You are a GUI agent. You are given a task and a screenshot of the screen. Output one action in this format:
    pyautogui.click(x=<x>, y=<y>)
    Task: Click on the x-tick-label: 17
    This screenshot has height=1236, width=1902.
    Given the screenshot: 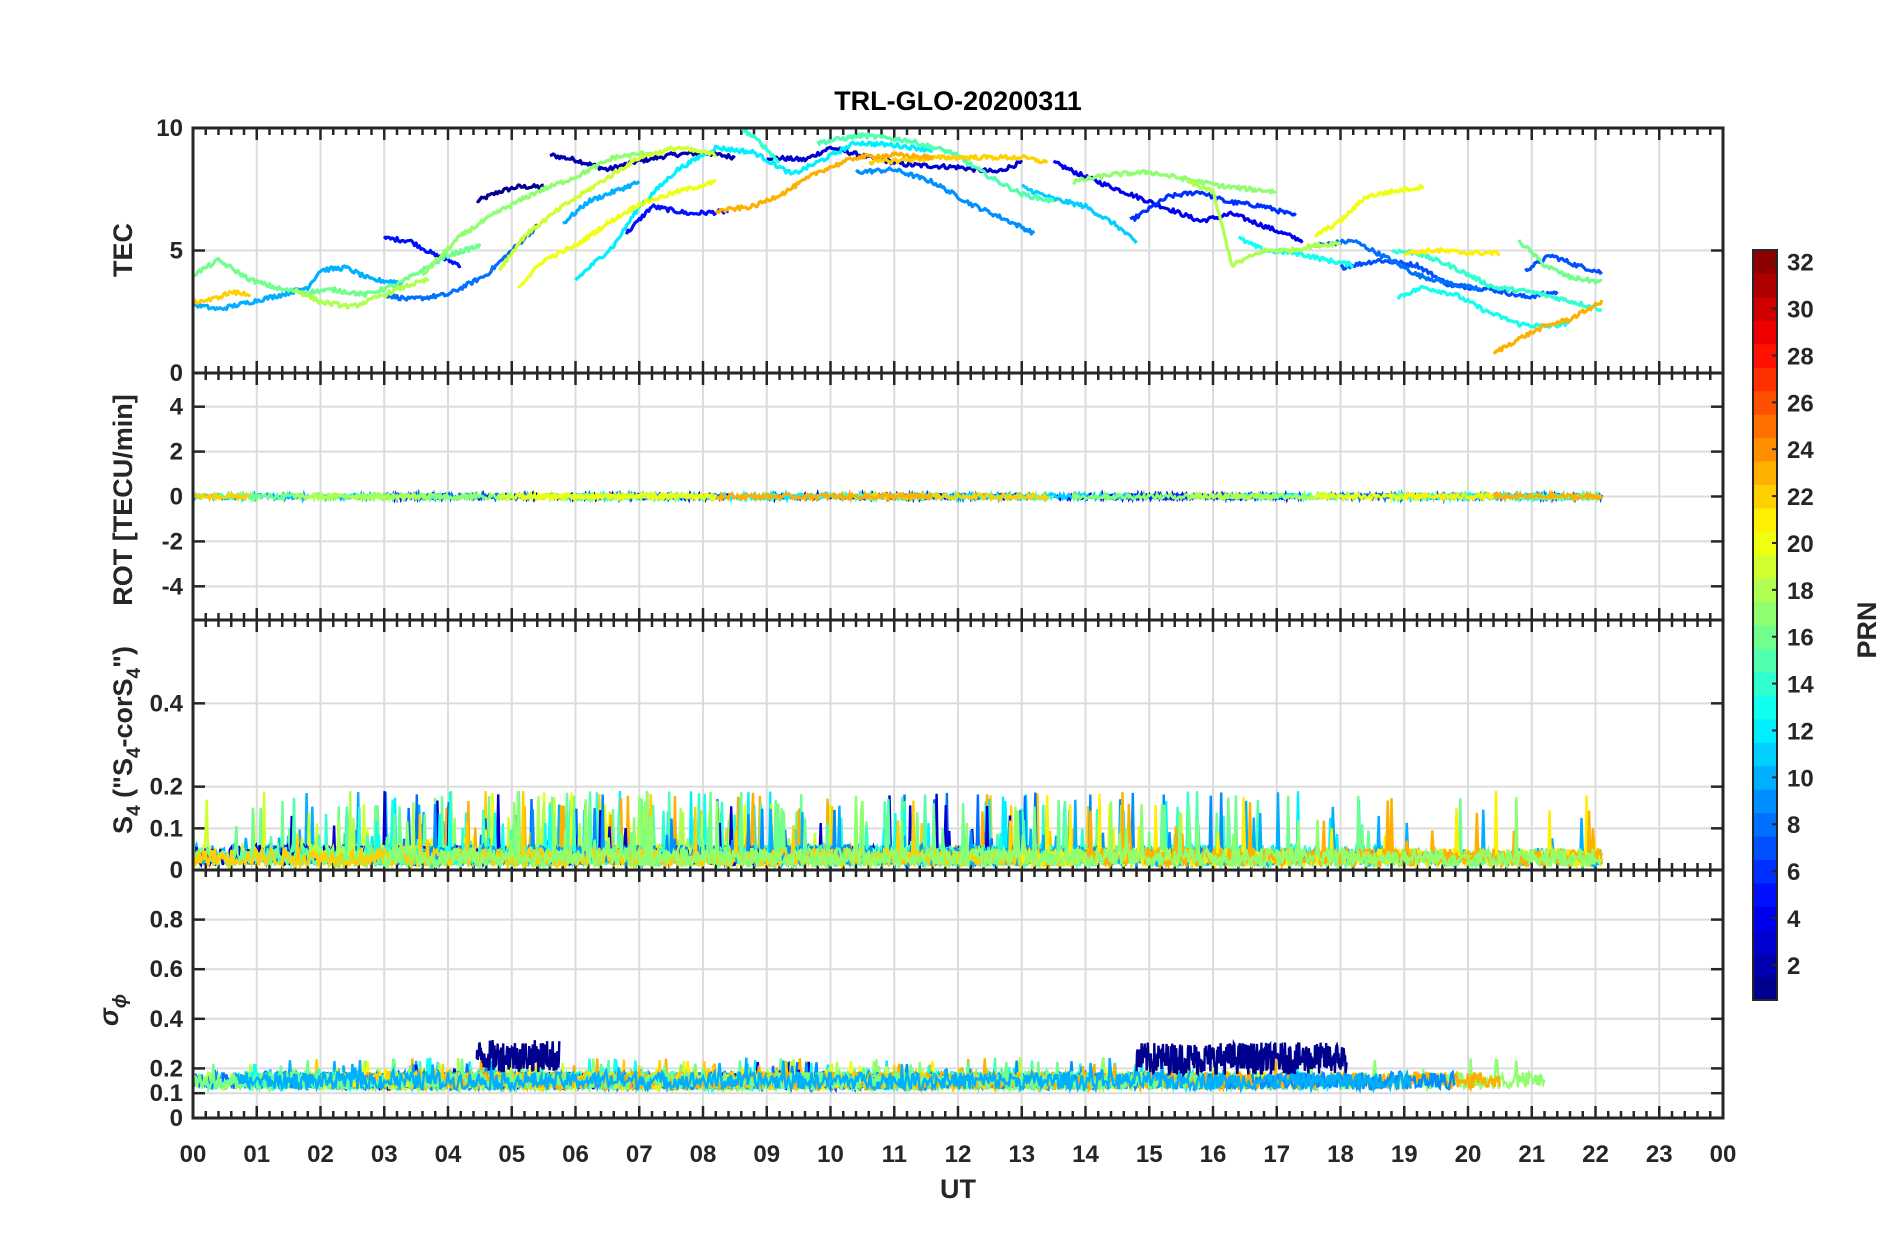 What is the action you would take?
    pyautogui.click(x=1276, y=1154)
    